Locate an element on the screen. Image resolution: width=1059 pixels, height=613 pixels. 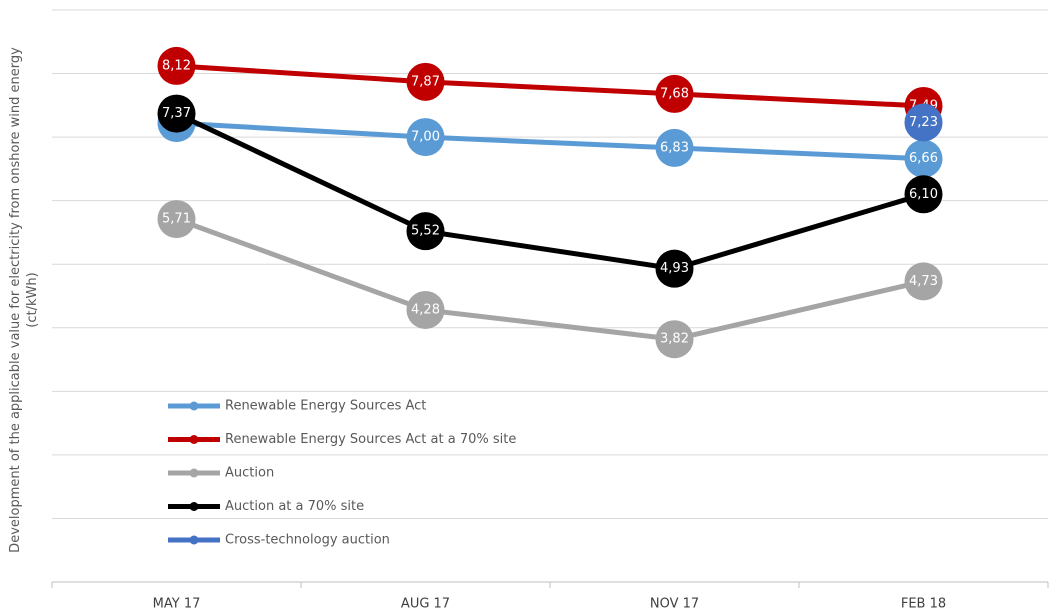
x-tick-label: MAY 17 is located at coordinates (177, 604).